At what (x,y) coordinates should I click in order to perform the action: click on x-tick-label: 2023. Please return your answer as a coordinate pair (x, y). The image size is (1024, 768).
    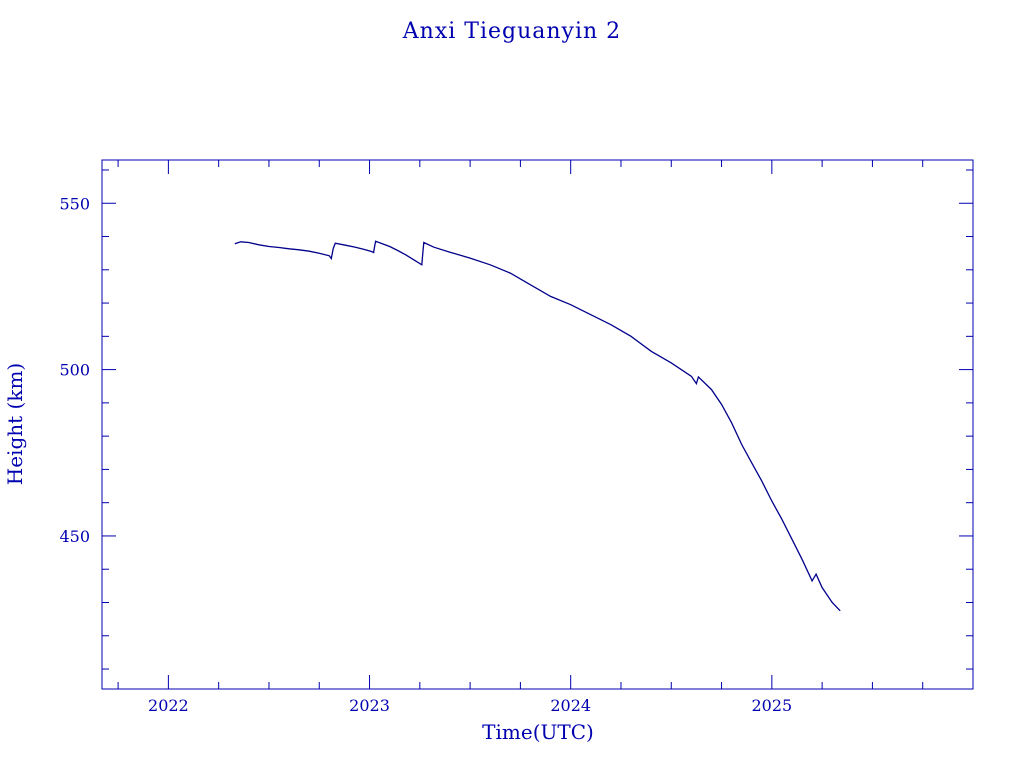
    Looking at the image, I should click on (369, 705).